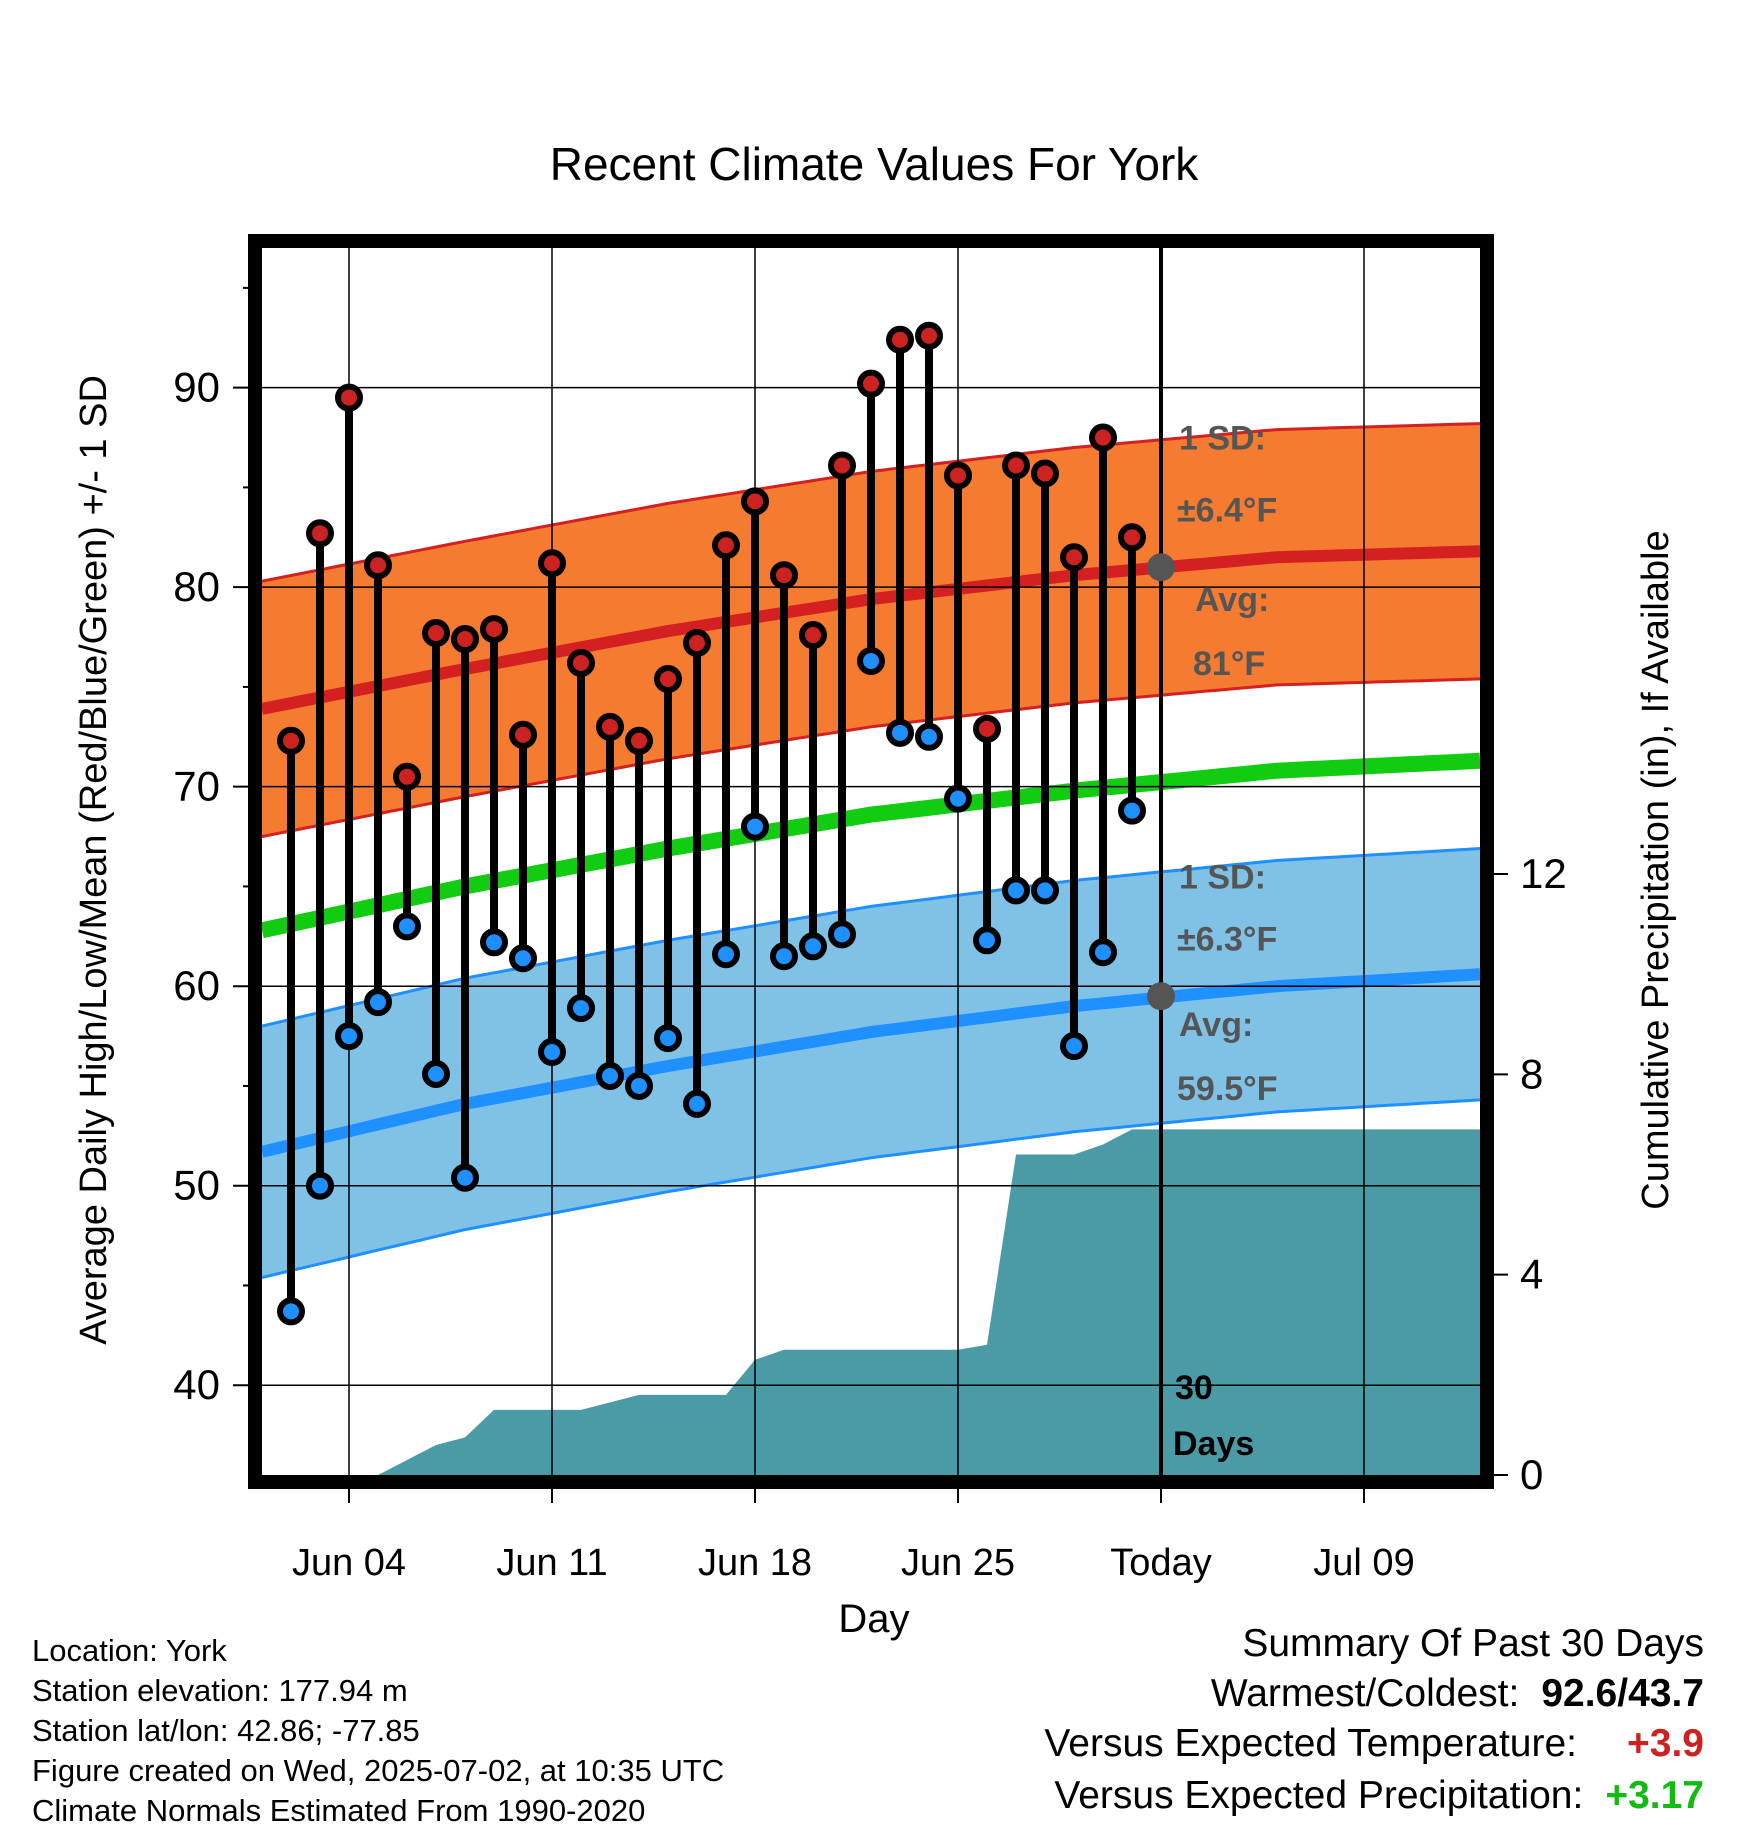 Image resolution: width=1748 pixels, height=1829 pixels. I want to click on summary-warmest-row: Warmest/Coldest: 92.6/43.7, so click(1457, 1694).